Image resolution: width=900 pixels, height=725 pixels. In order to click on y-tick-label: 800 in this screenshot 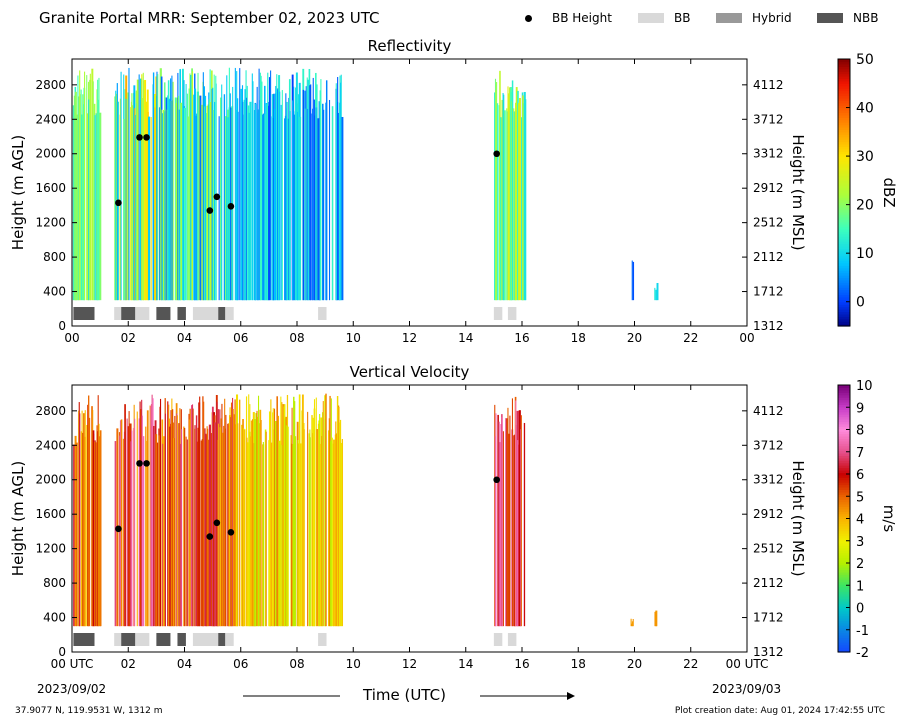, I will do `click(54, 583)`.